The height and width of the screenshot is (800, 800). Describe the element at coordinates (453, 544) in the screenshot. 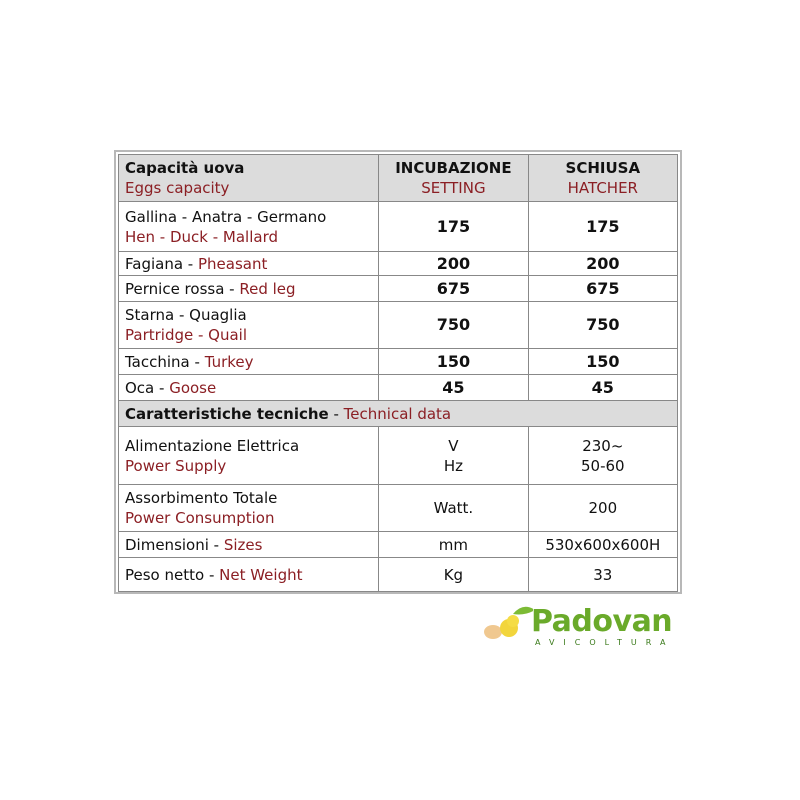

I see `unit: mm` at that location.